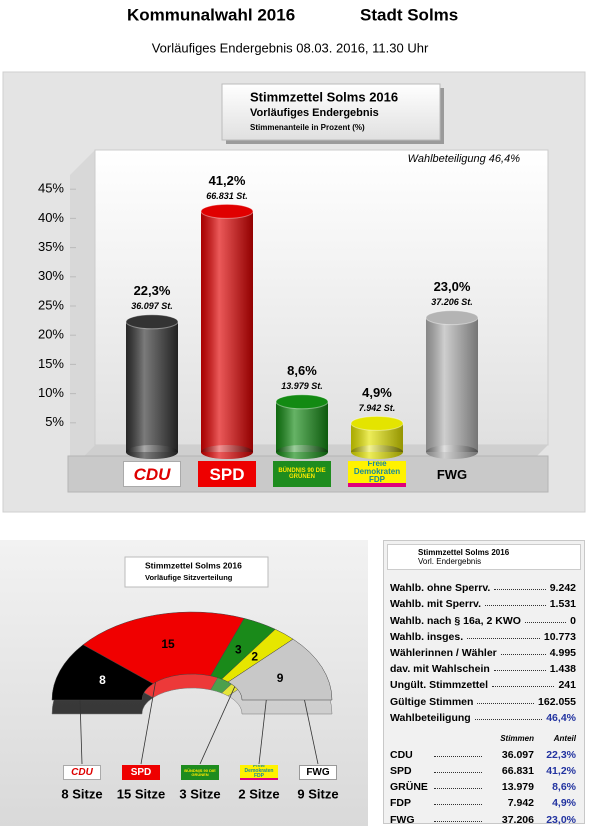 This screenshot has height=826, width=598. Describe the element at coordinates (440, 669) in the screenshot. I see `row-label: dav. mit Wahlschein` at that location.